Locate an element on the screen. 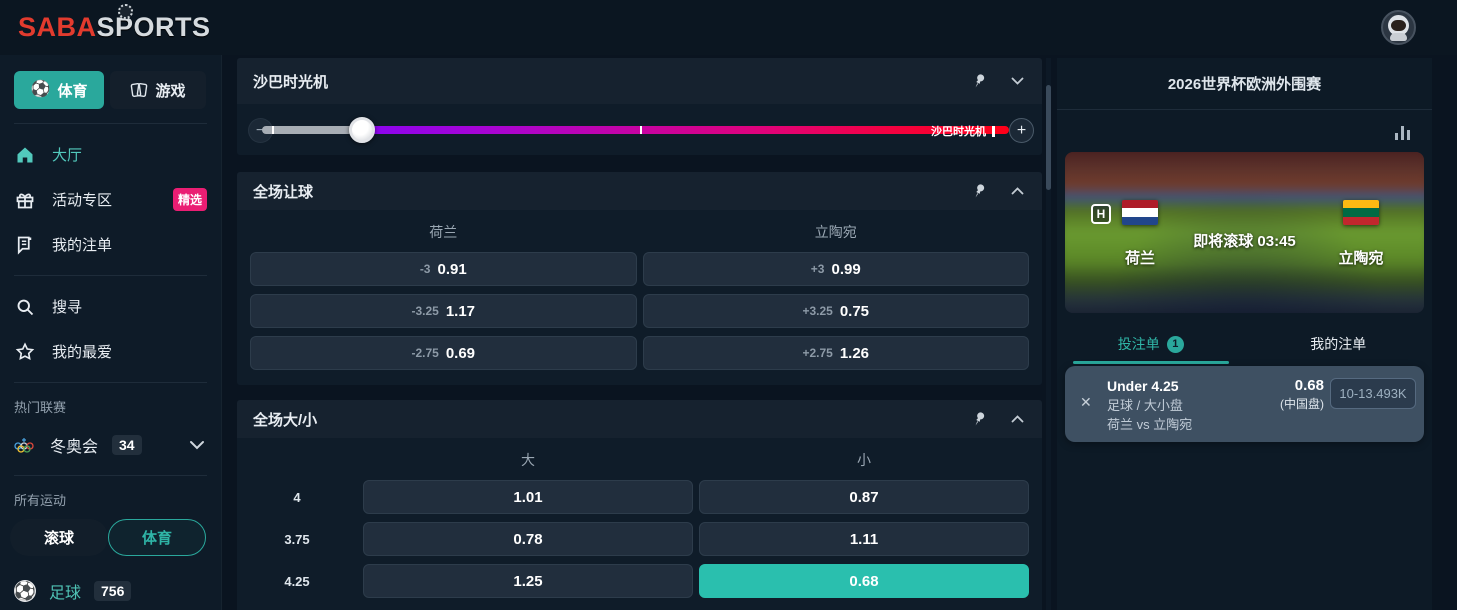  odds-button-over: 1.01 is located at coordinates (528, 497).